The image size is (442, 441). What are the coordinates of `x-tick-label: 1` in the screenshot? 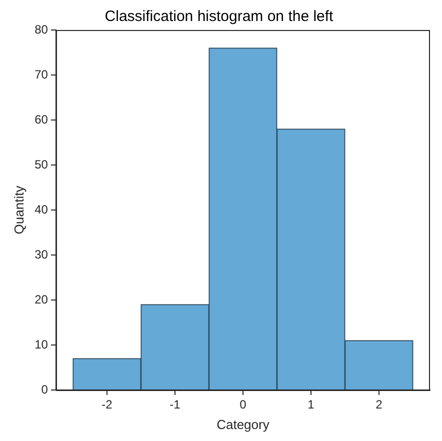 It's located at (311, 405).